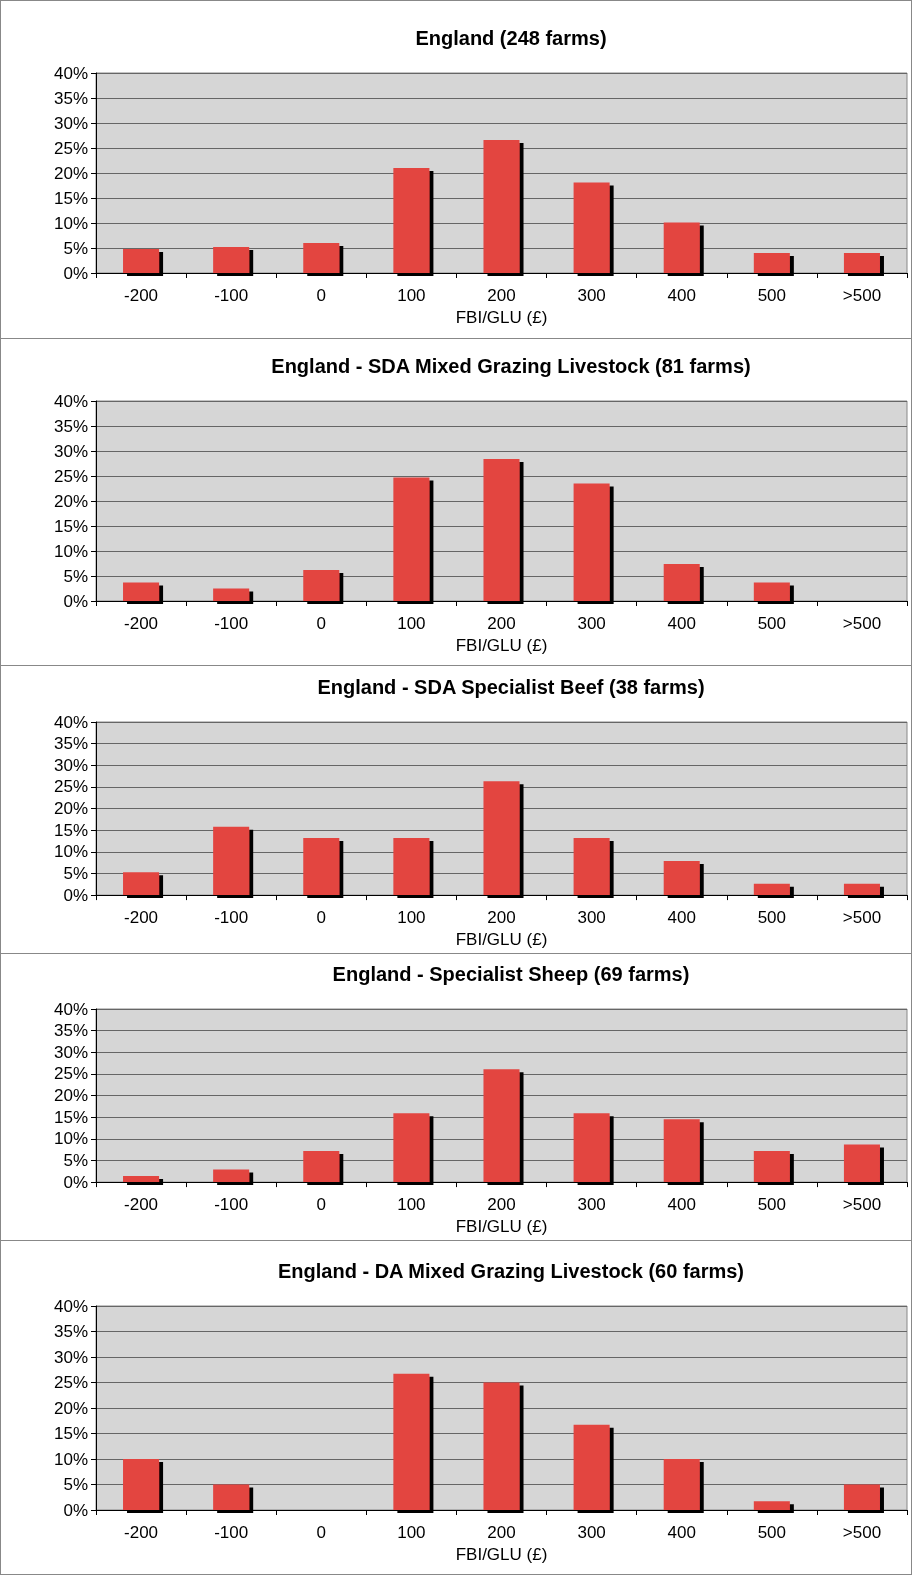  I want to click on chart-title: England - Specialist Sheep (69 farms), so click(511, 974).